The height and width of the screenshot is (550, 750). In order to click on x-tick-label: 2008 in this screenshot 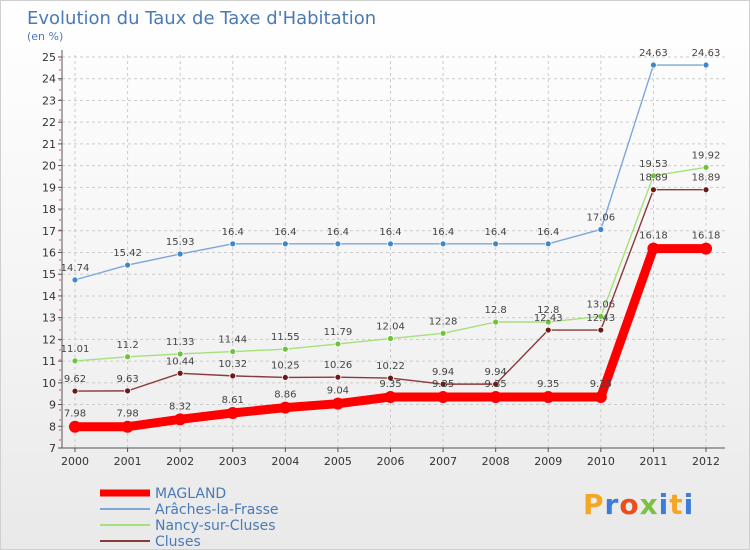, I will do `click(496, 461)`.